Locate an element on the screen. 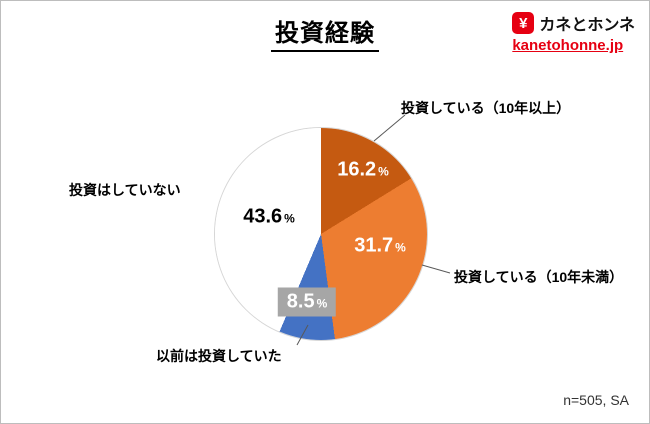 Image resolution: width=650 pixels, height=424 pixels. pct-unit-3: % is located at coordinates (289, 218).